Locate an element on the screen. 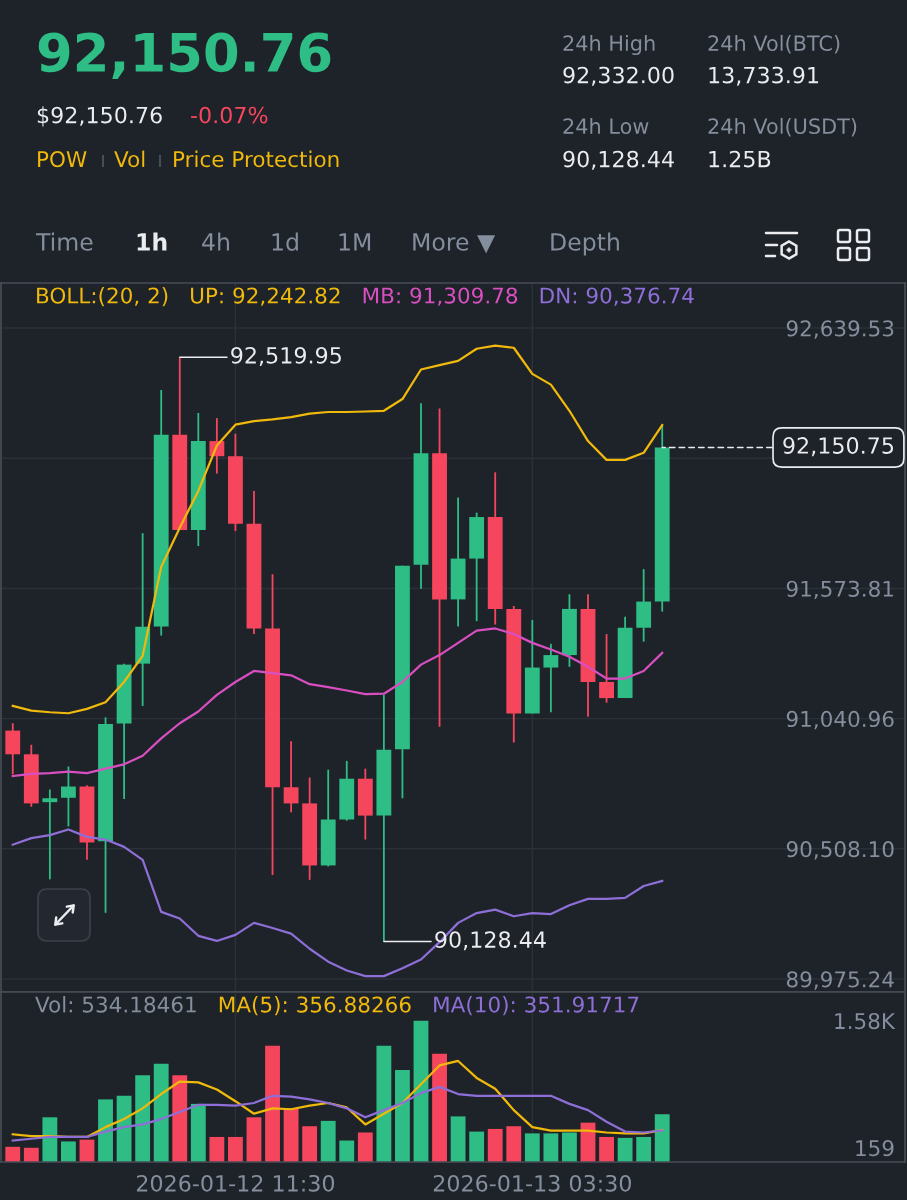 This screenshot has height=1200, width=907. y-tick-label: 90,508.10 is located at coordinates (840, 850).